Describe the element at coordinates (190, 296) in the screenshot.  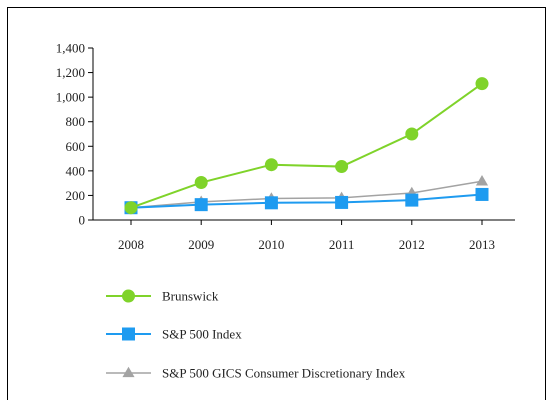
I see `legend-label: Brunswick` at that location.